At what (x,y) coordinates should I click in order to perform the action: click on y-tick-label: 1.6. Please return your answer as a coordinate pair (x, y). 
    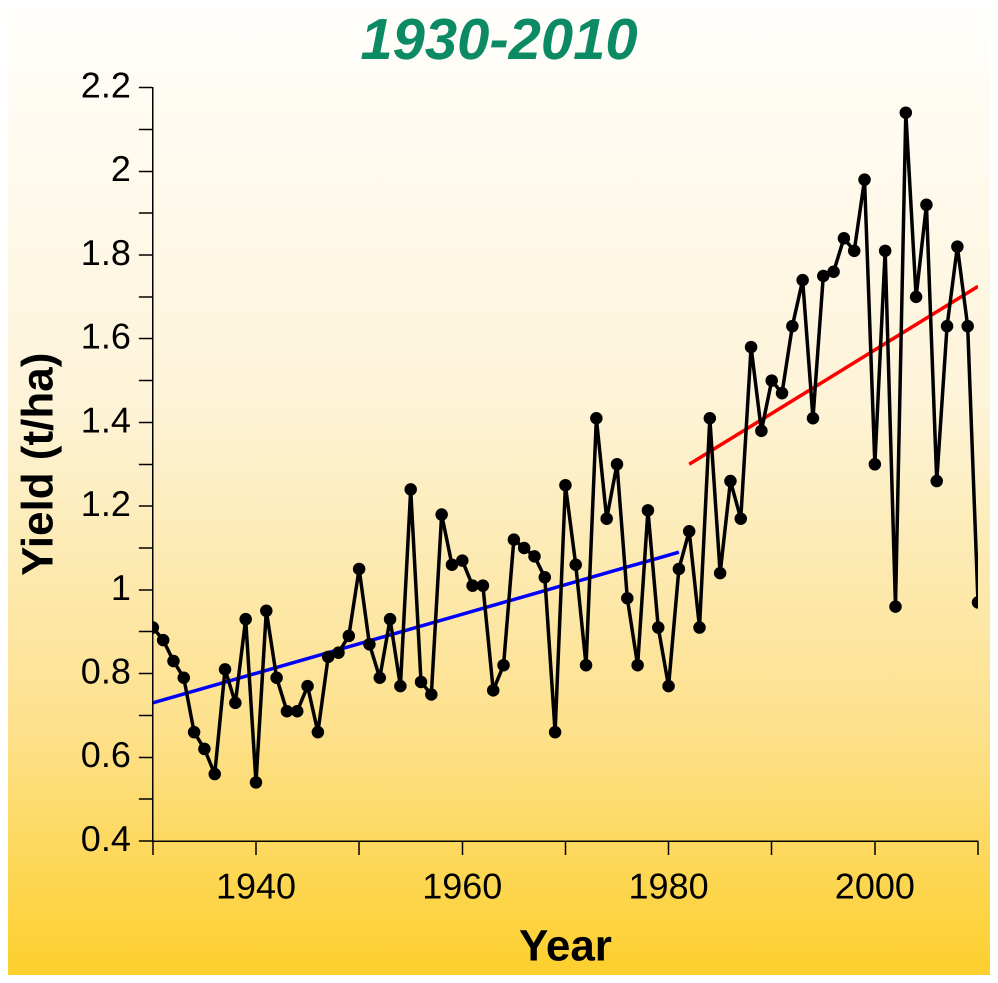
    Looking at the image, I should click on (105, 336).